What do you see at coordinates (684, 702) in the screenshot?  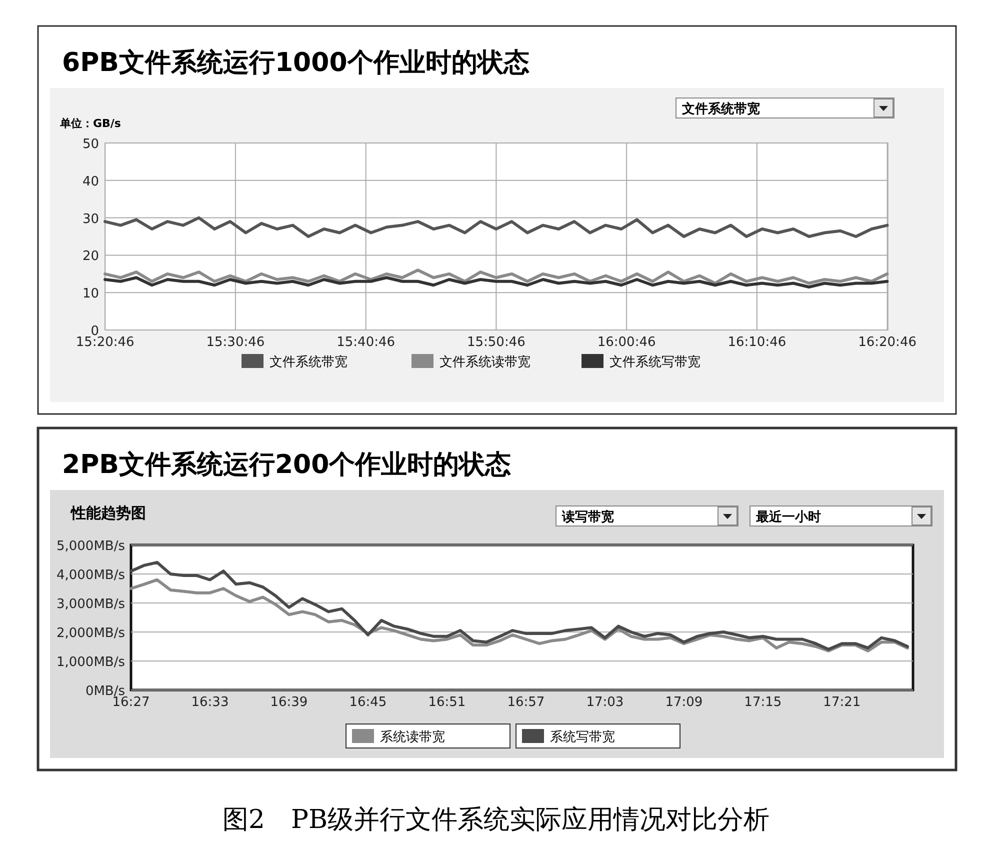 I see `x-tick-label: 17:09` at bounding box center [684, 702].